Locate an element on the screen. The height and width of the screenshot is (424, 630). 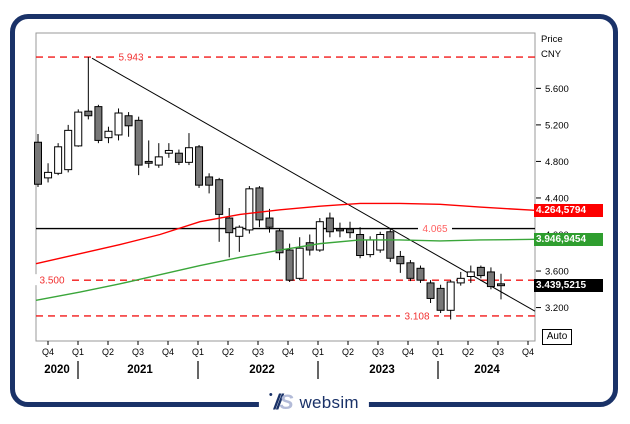
y-axis-label: 5.200 is located at coordinates (557, 125).